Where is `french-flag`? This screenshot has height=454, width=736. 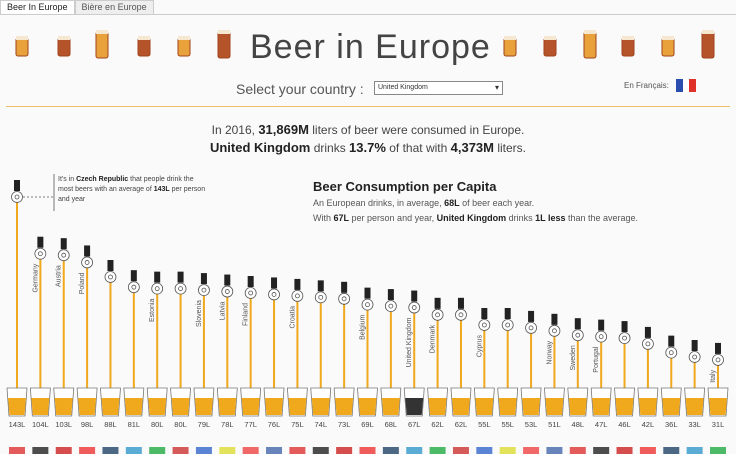
french-flag is located at coordinates (686, 85).